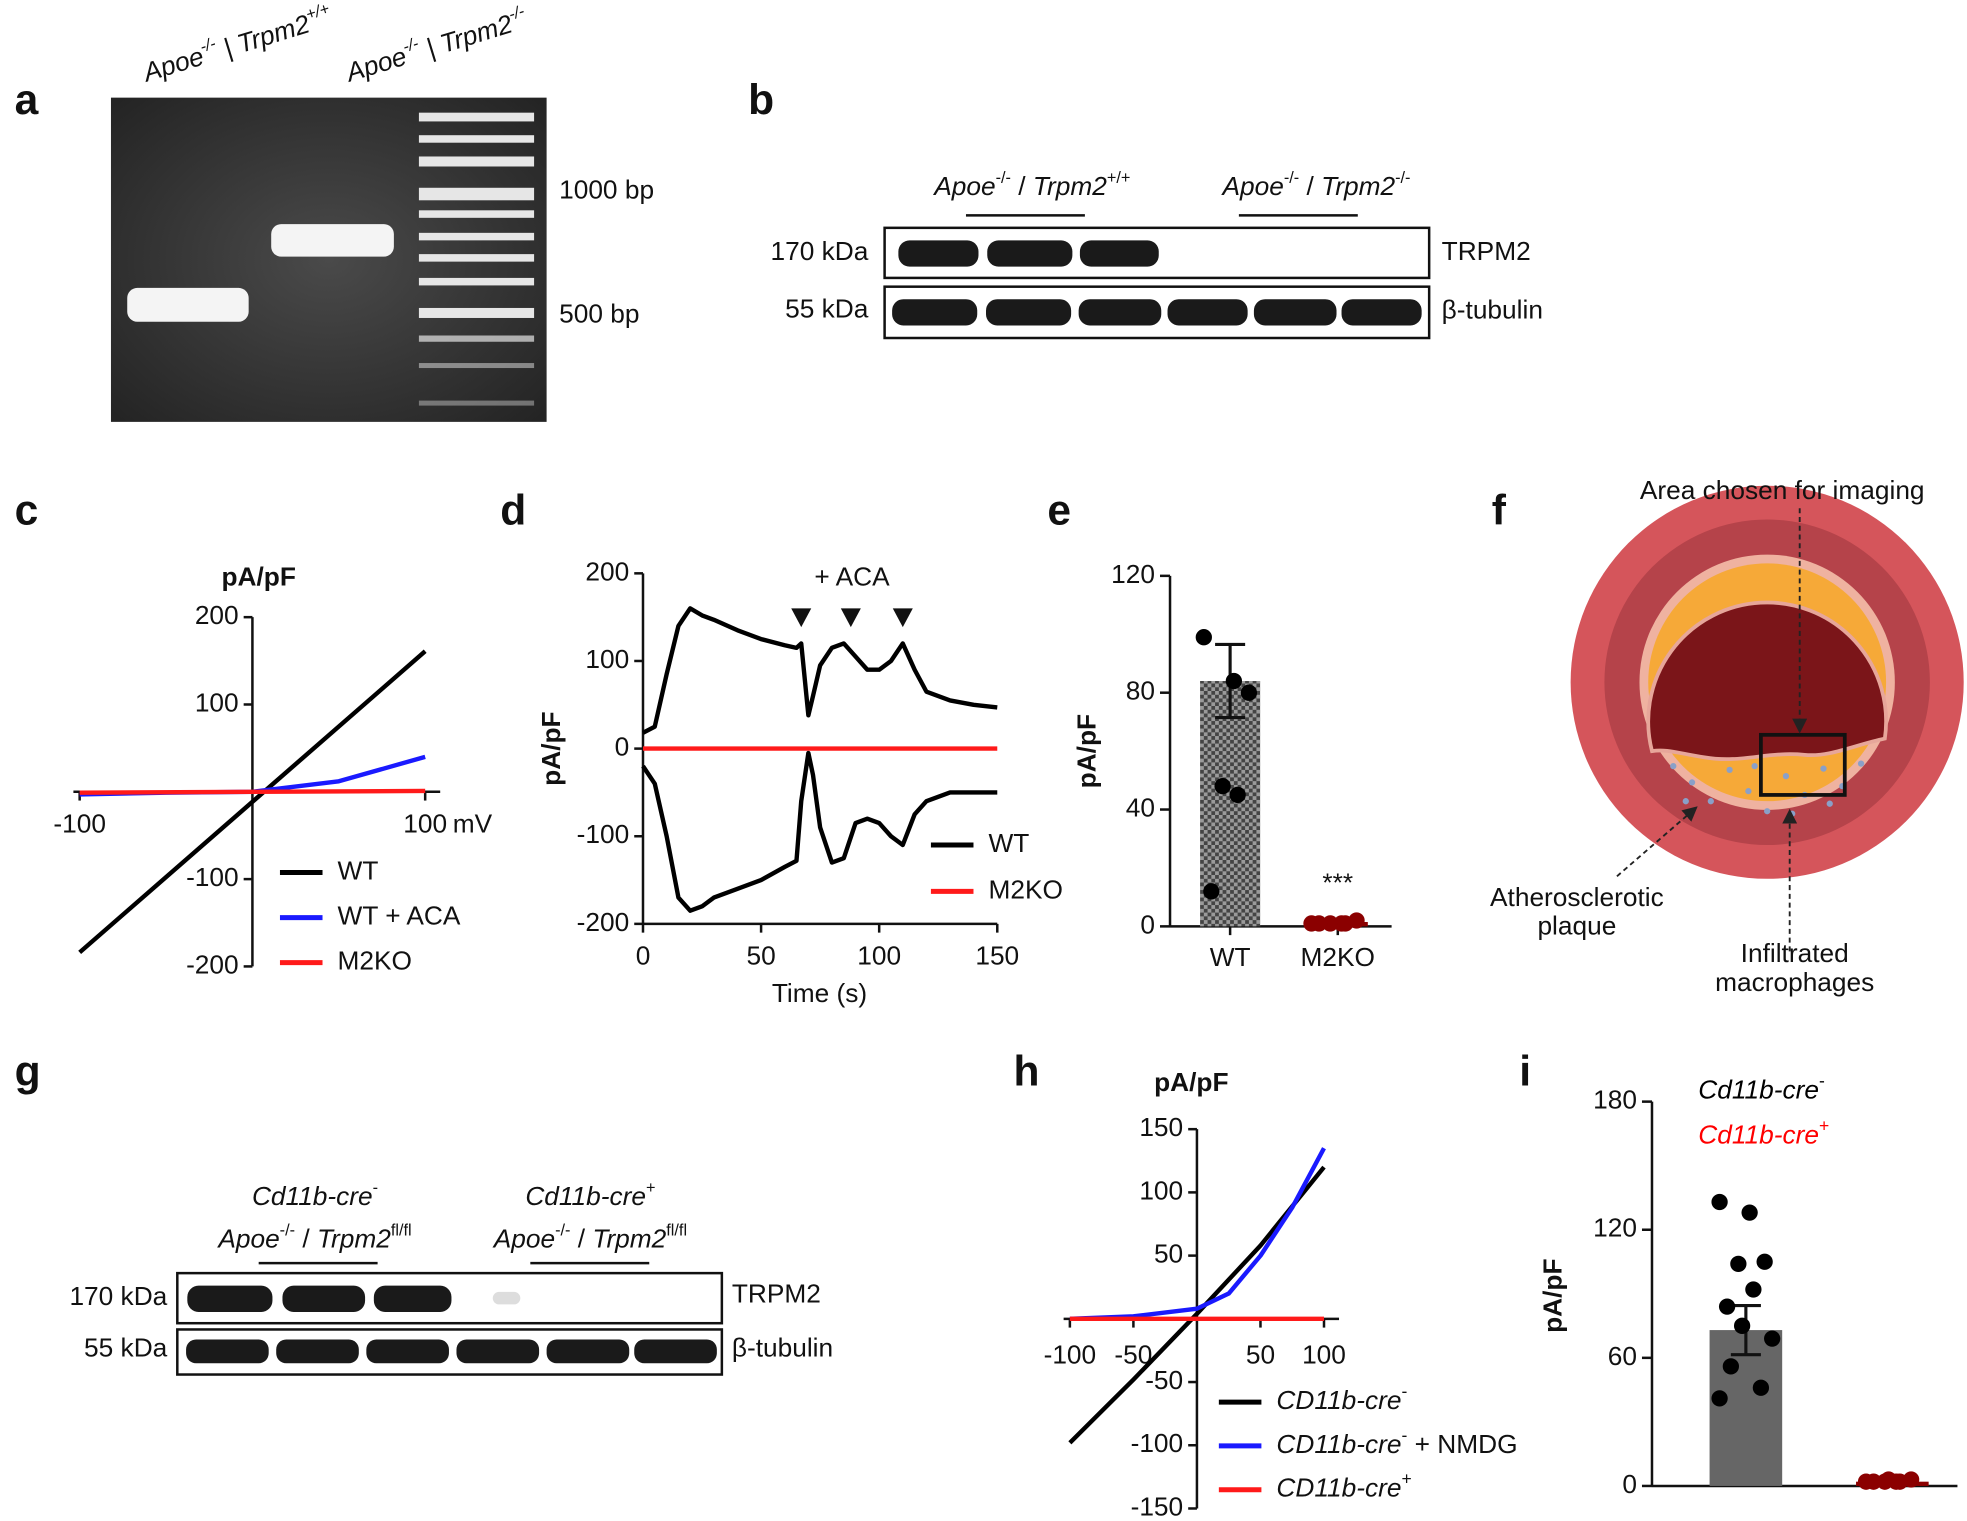 The height and width of the screenshot is (1521, 1967). What do you see at coordinates (1499, 511) in the screenshot?
I see `panel-label: f` at bounding box center [1499, 511].